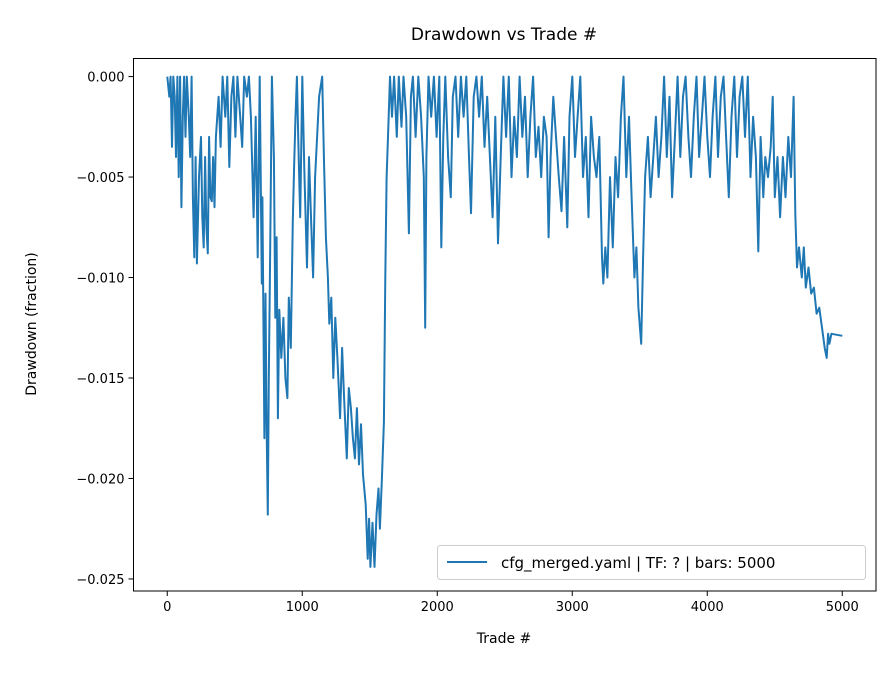 The width and height of the screenshot is (896, 676). What do you see at coordinates (707, 607) in the screenshot?
I see `x-tick-label: 4000` at bounding box center [707, 607].